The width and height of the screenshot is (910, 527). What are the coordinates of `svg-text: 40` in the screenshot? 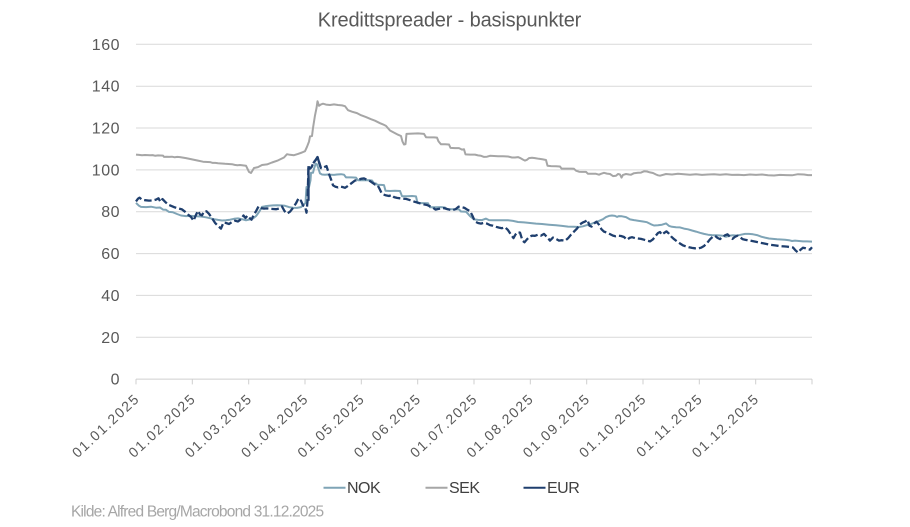 It's located at (110, 296).